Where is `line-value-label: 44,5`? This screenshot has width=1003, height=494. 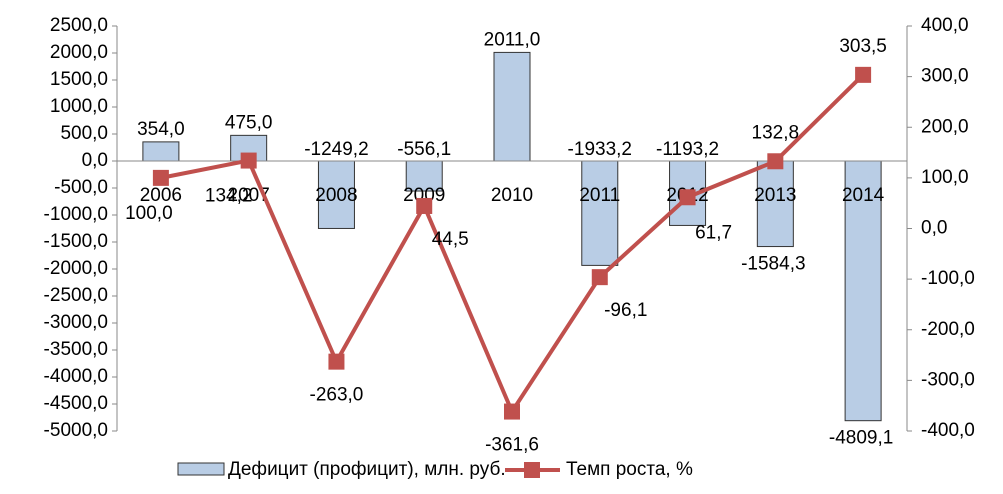 line-value-label: 44,5 is located at coordinates (450, 239).